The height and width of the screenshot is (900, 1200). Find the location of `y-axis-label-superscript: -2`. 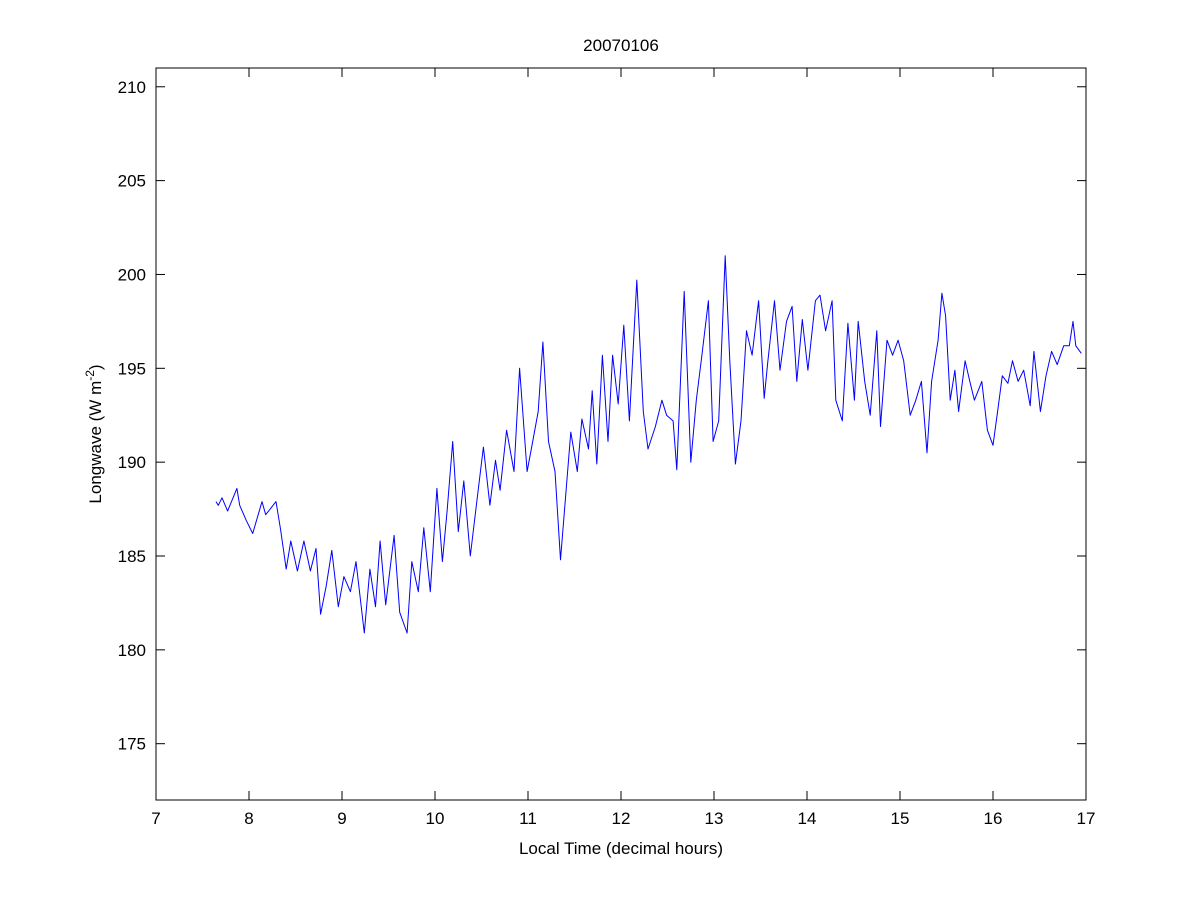

y-axis-label-superscript: -2 is located at coordinates (90, 375).